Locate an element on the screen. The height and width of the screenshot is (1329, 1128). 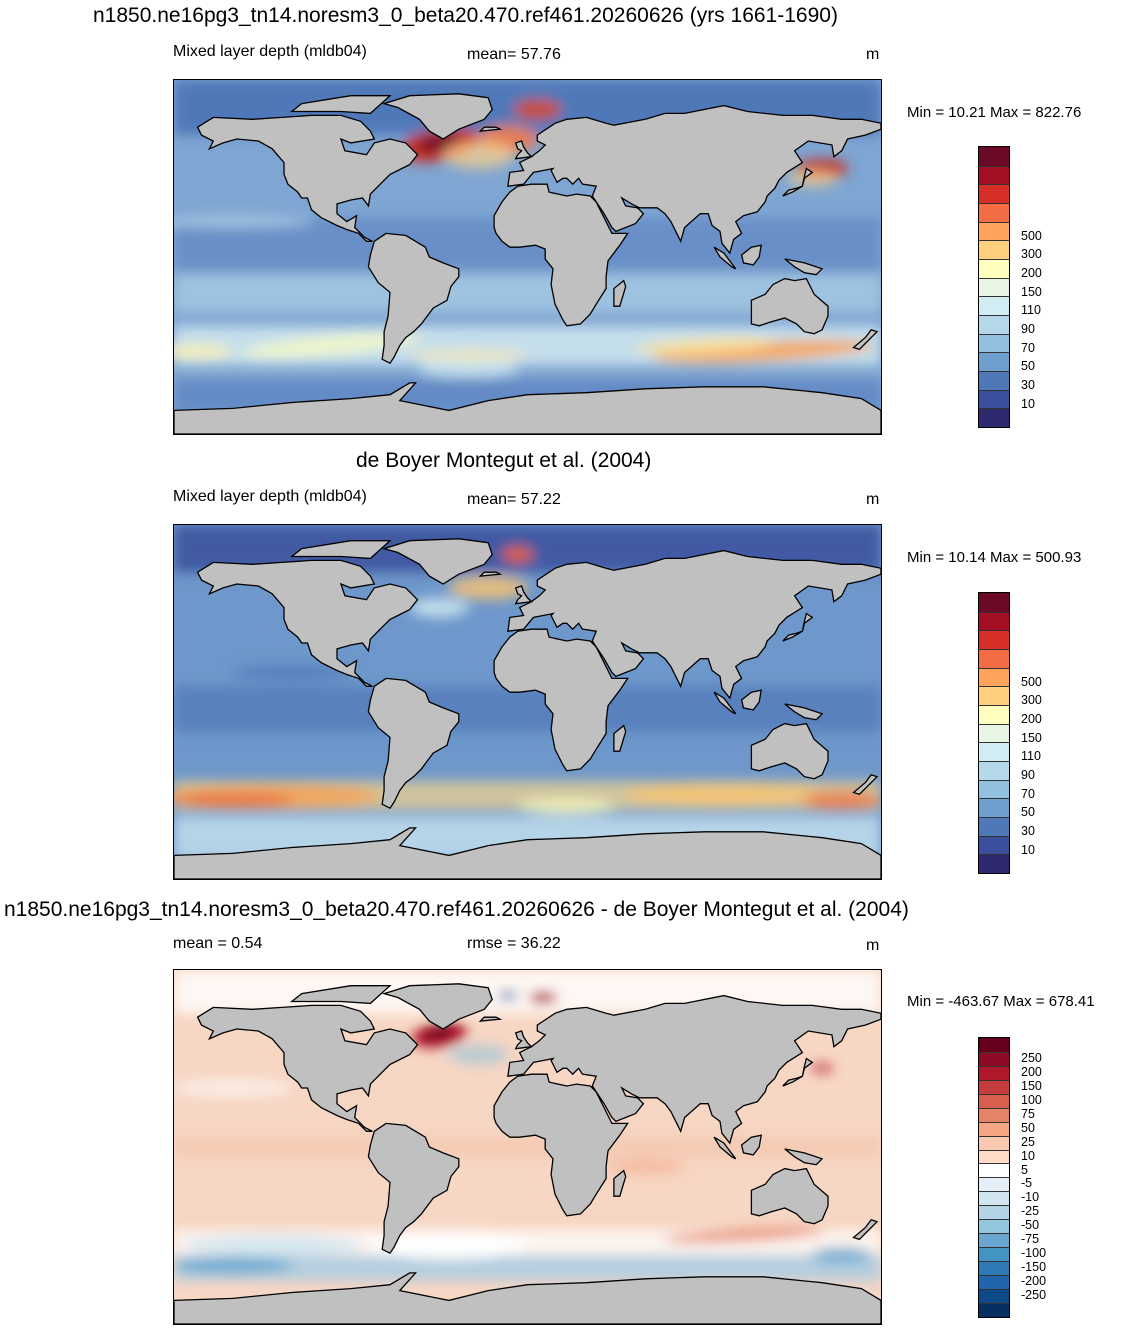
panel2-mean-label: mean= 57.22 is located at coordinates (514, 499).